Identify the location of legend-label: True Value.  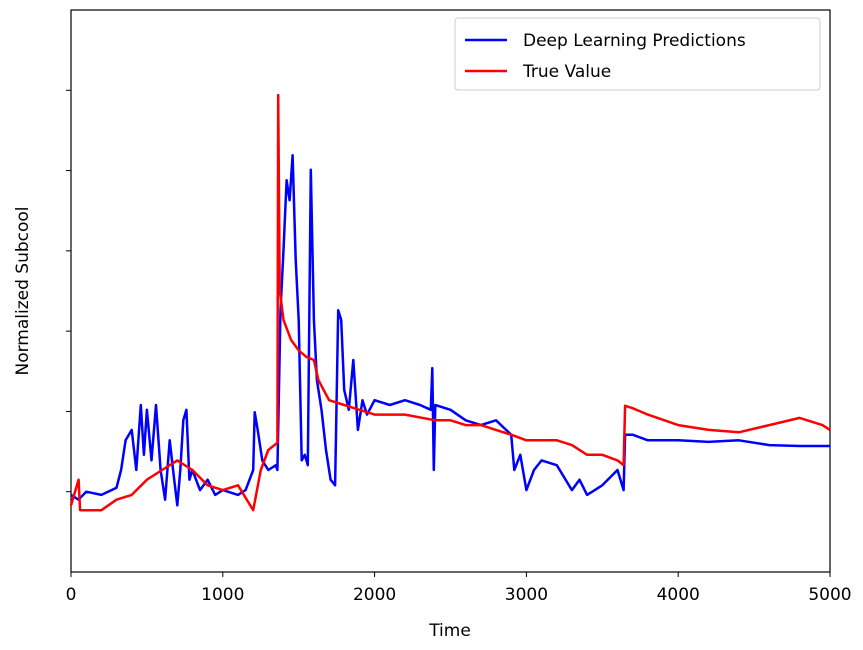
(566, 72).